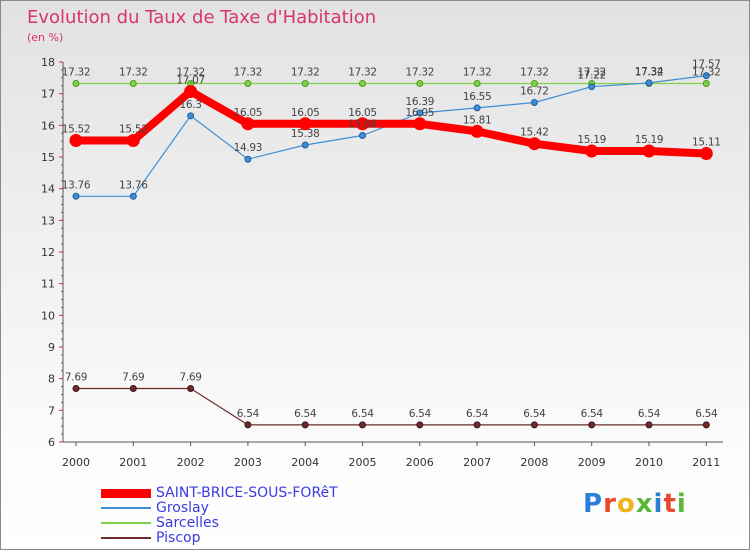 The image size is (750, 550). Describe the element at coordinates (670, 504) in the screenshot. I see `logo-letter: t` at that location.